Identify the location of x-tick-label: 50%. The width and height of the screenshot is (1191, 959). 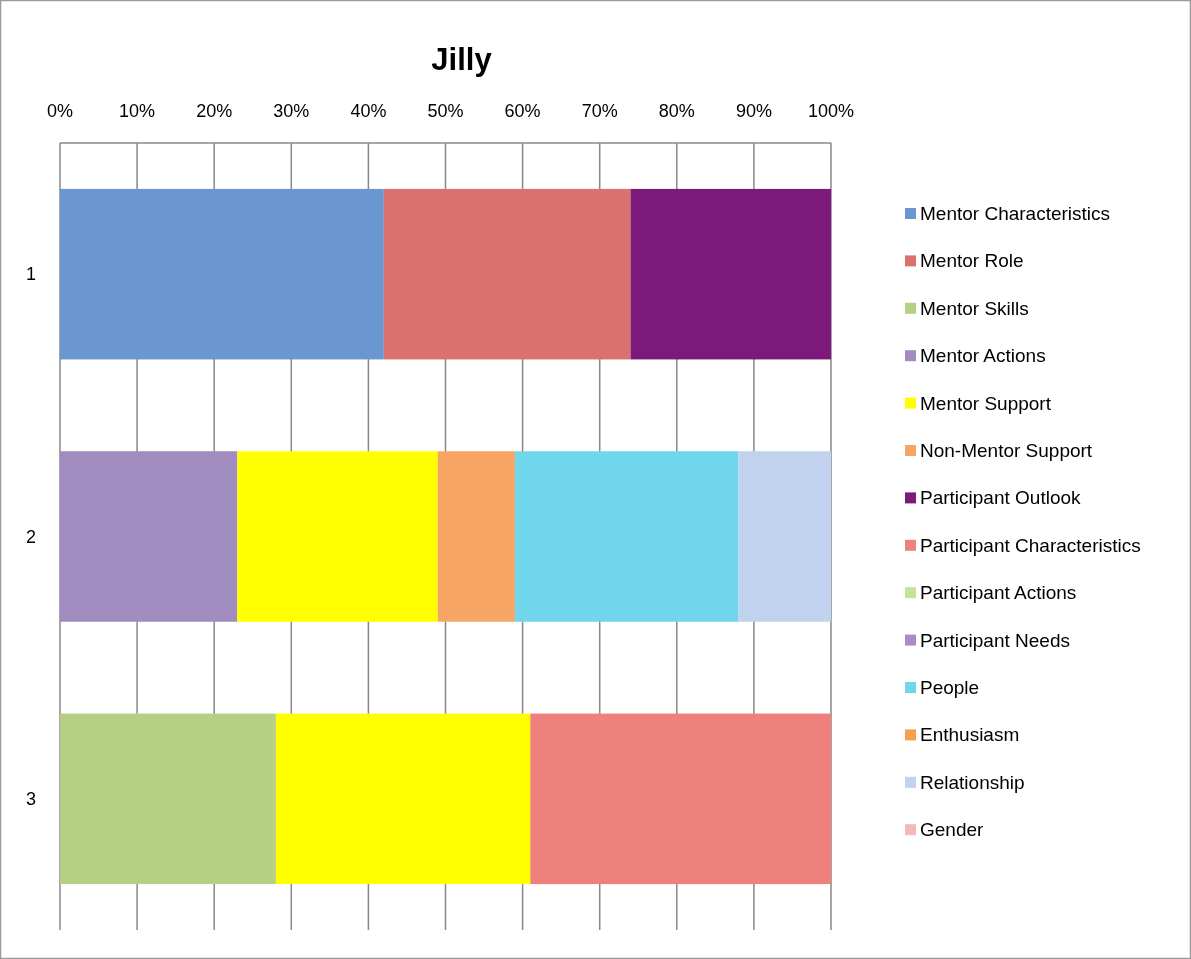
(445, 111).